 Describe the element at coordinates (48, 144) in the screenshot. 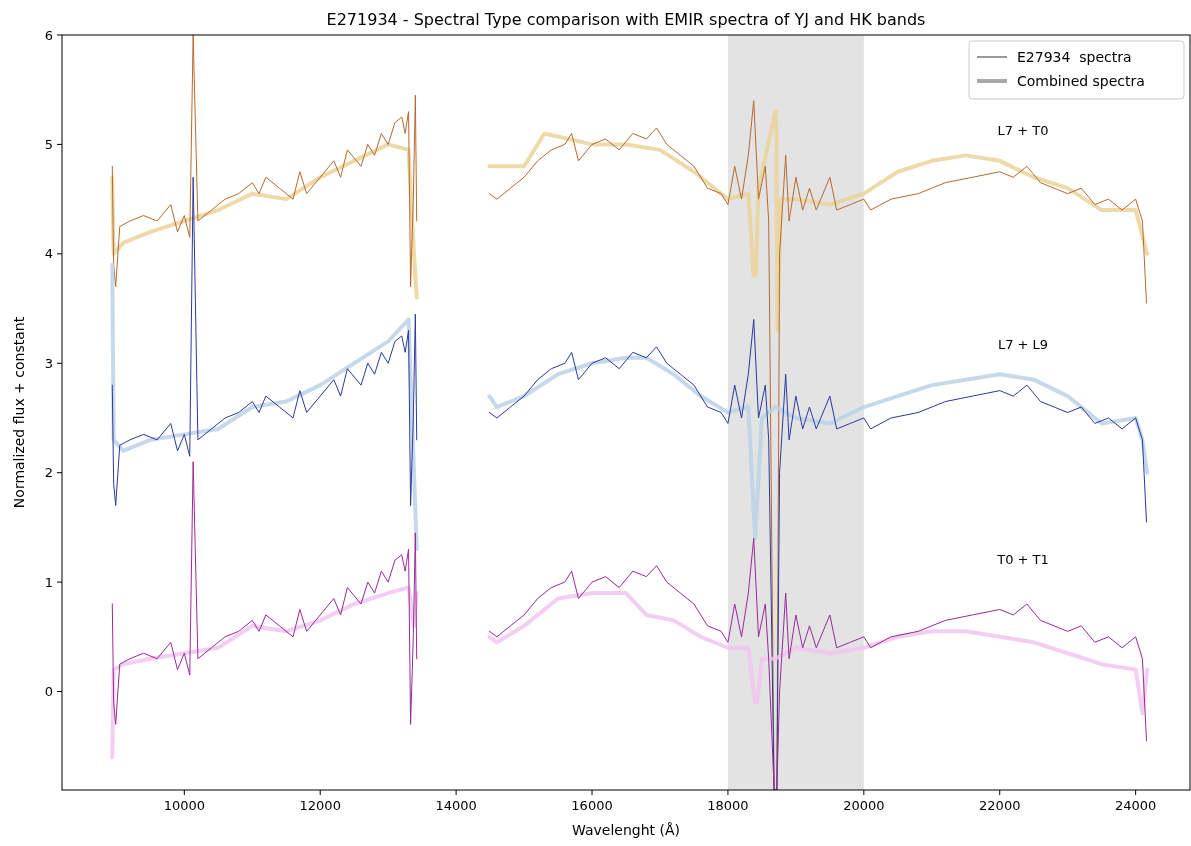

I see `y-tick-label: 5` at that location.